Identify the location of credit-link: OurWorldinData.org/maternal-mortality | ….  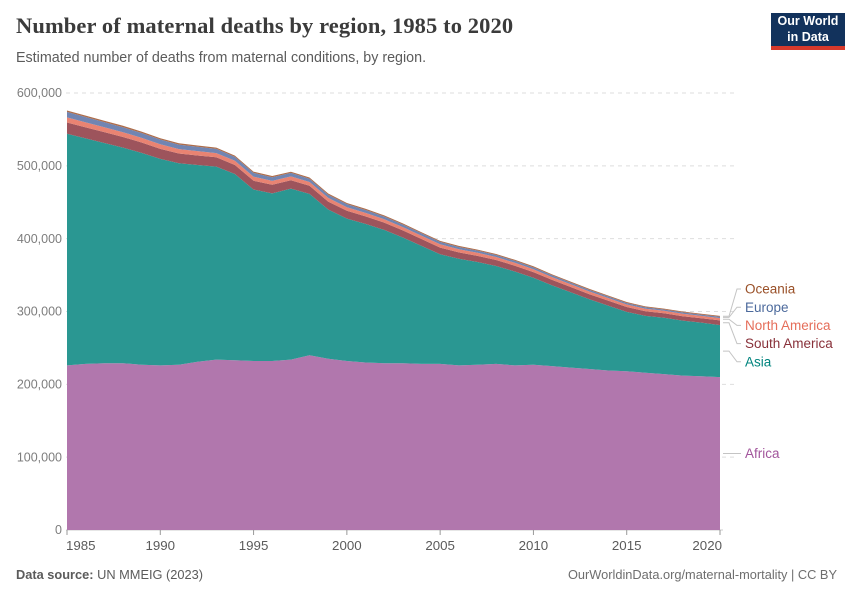
(702, 574).